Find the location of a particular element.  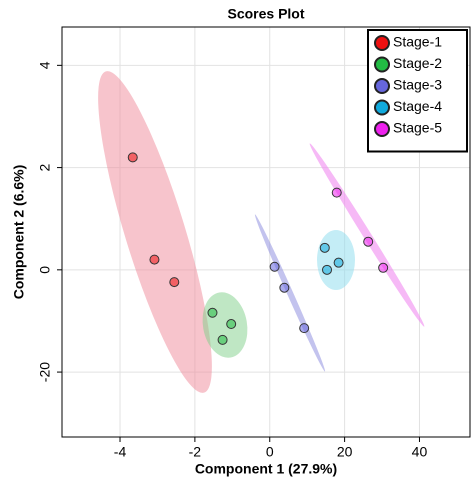

legend-label: Stage-4 is located at coordinates (417, 106).